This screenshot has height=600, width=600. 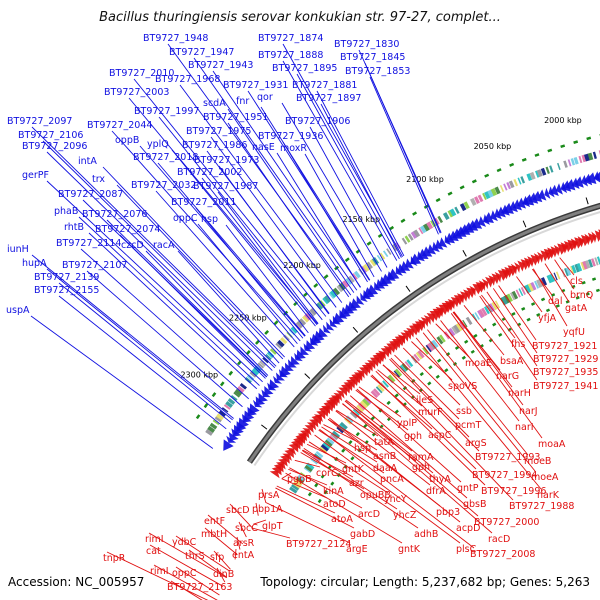 I want to click on reverse-gene-label: ssb, so click(x=464, y=411).